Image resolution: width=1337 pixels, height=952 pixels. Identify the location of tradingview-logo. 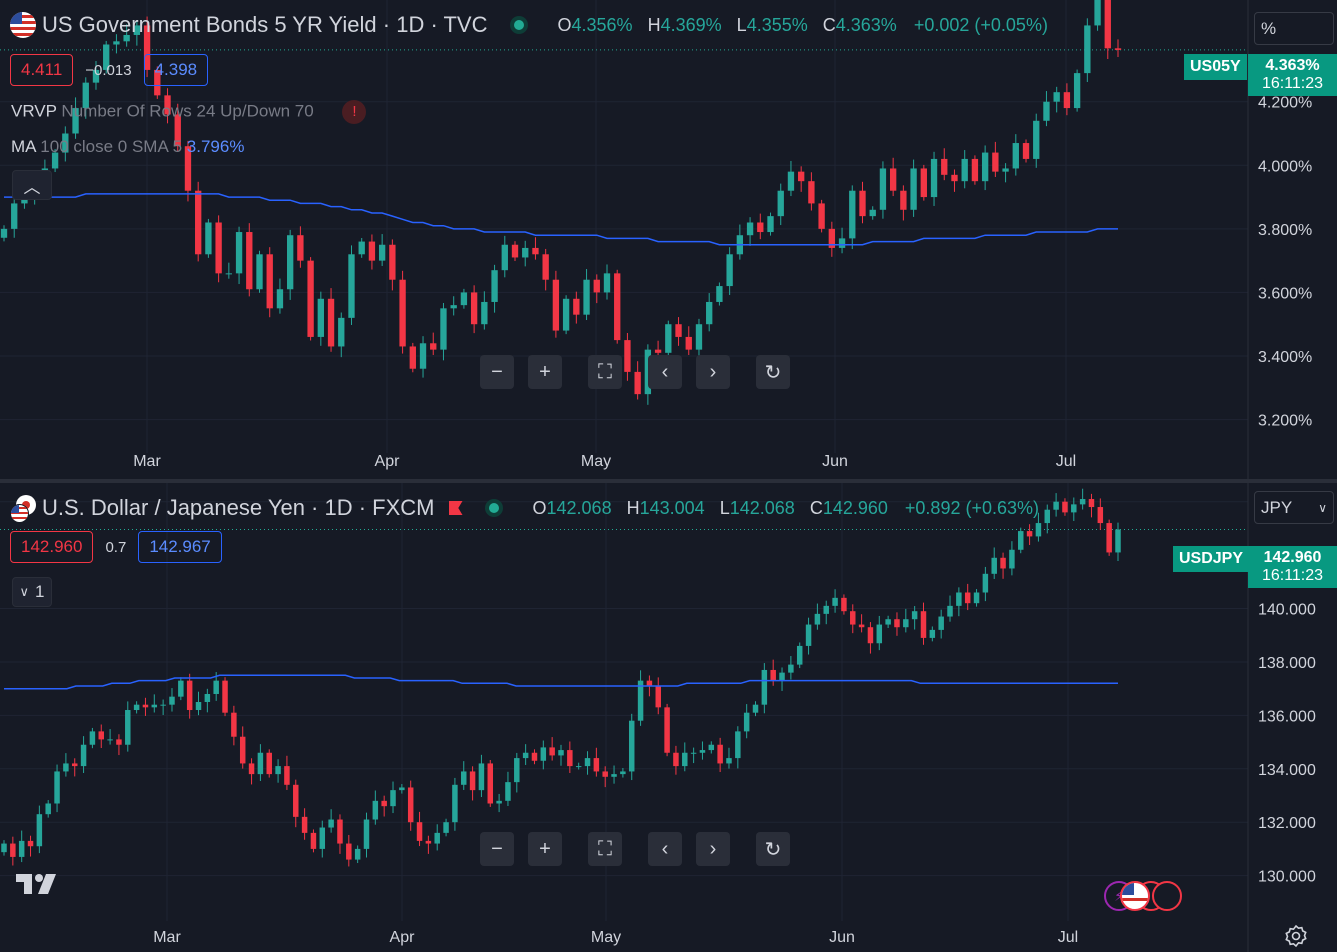
(39, 884).